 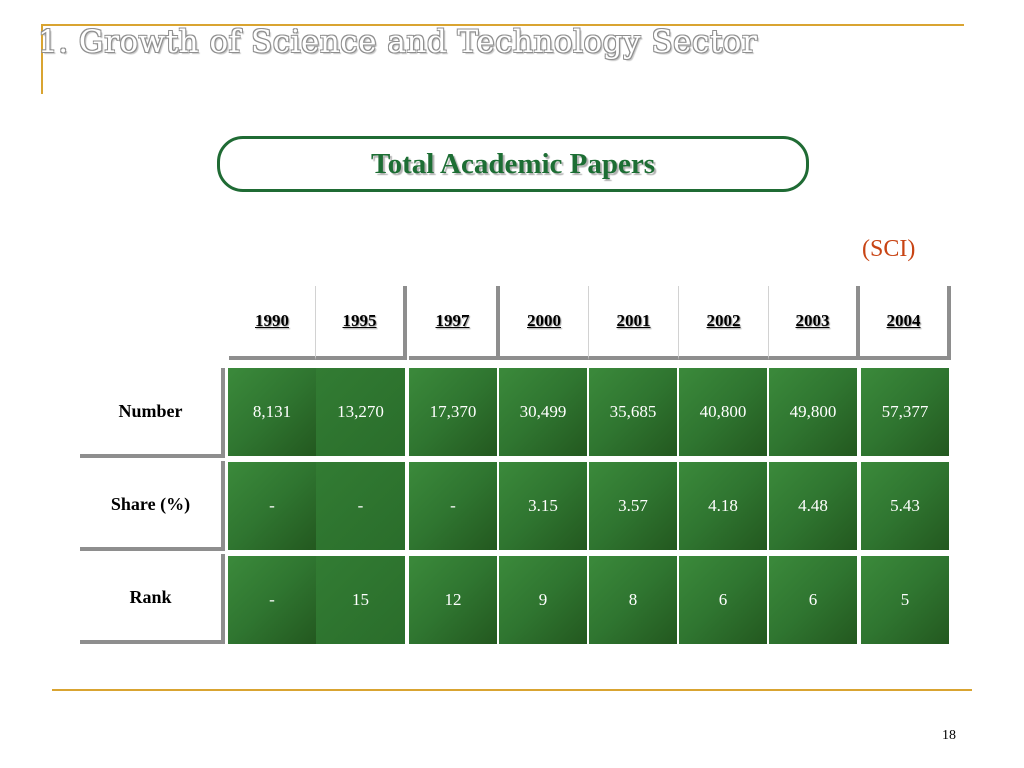 I want to click on heading-pill: Total Academic Papers, so click(x=513, y=164).